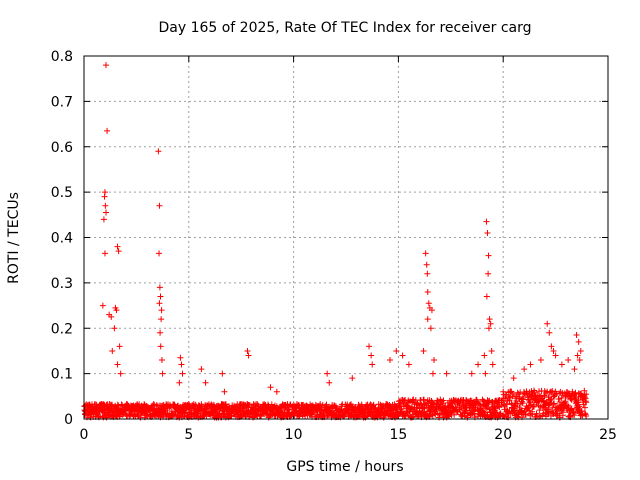 Image resolution: width=640 pixels, height=480 pixels. What do you see at coordinates (84, 435) in the screenshot?
I see `x-tick-label: 0` at bounding box center [84, 435].